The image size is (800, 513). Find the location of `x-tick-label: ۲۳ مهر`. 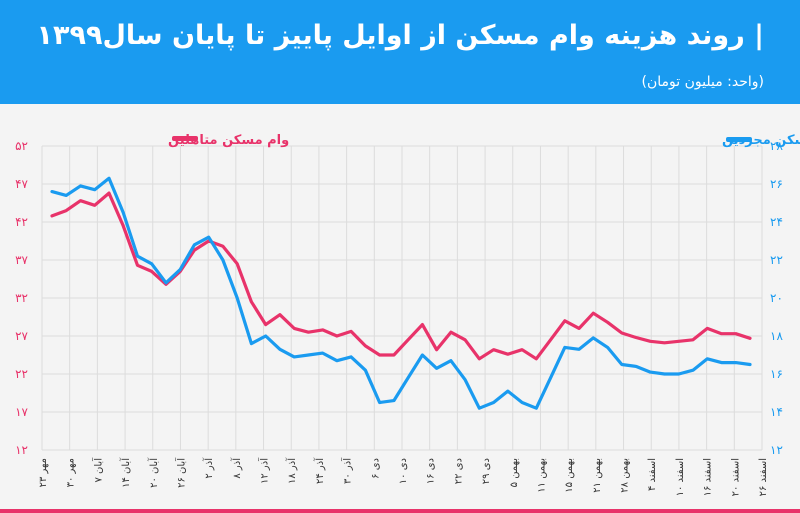

x-tick-label: ۲۳ مهر is located at coordinates (43, 472).